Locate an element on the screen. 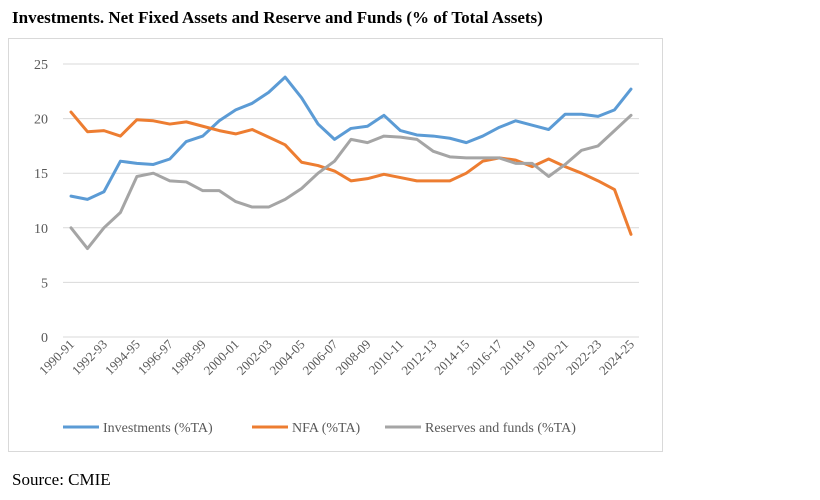 The image size is (820, 500). x-tick-label: 2006-07 is located at coordinates (320, 357).